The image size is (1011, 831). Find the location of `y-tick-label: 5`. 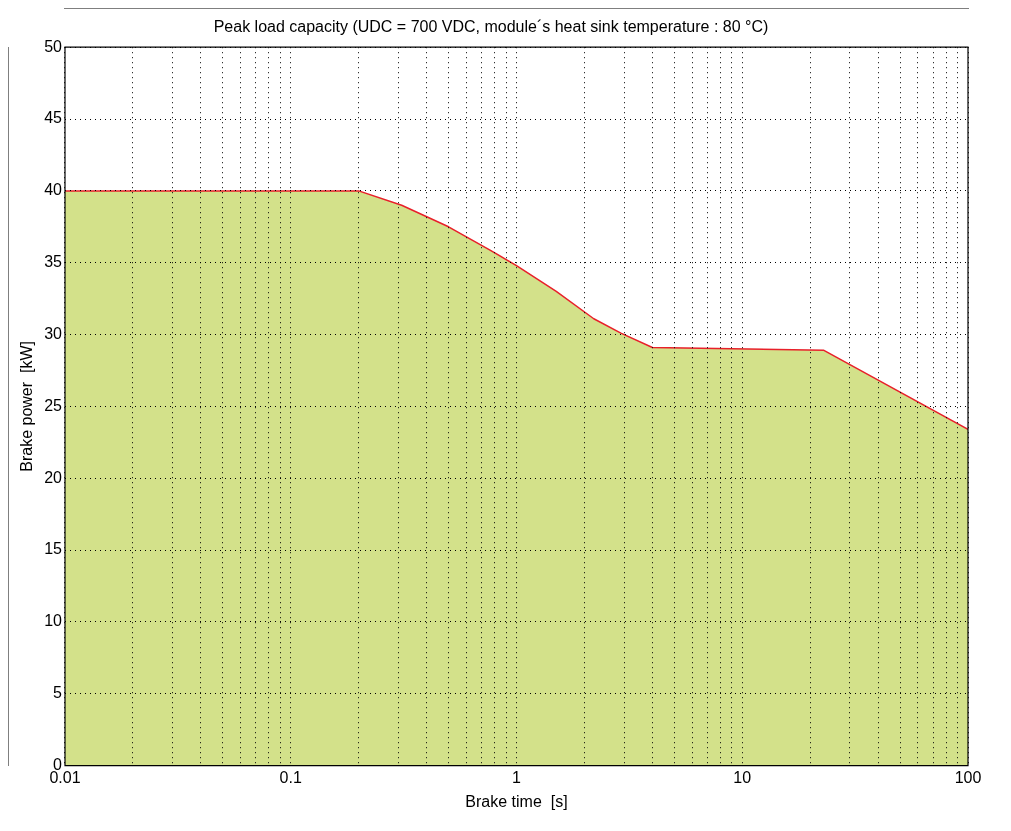

y-tick-label: 5 is located at coordinates (58, 693).